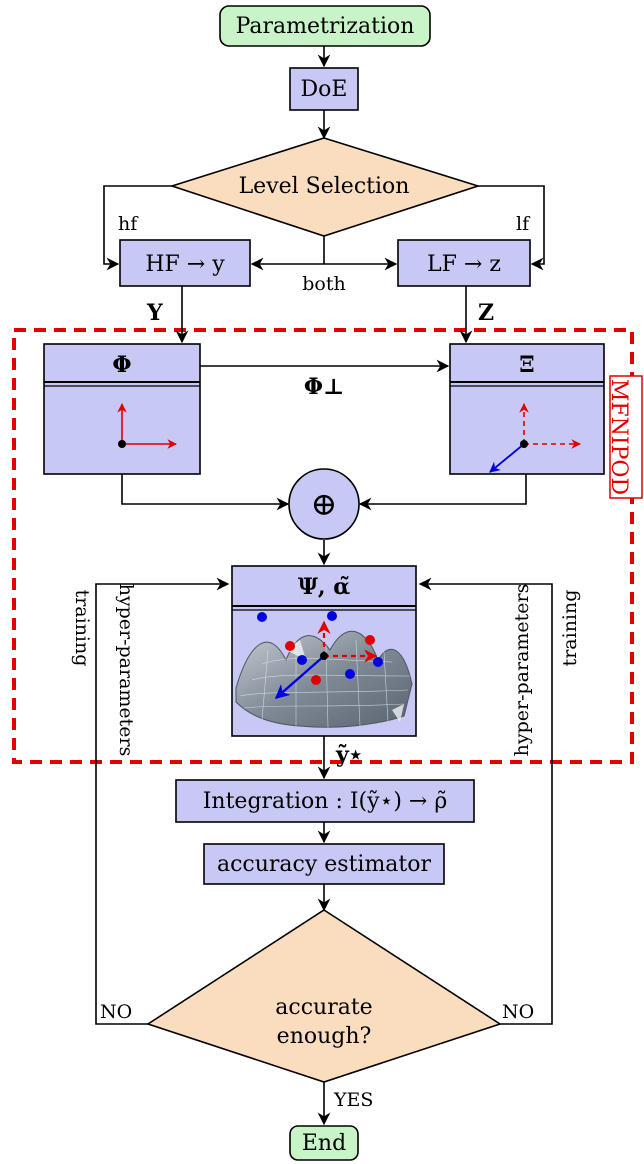 The width and height of the screenshot is (644, 1164). I want to click on edge-level-lf, so click(511, 228).